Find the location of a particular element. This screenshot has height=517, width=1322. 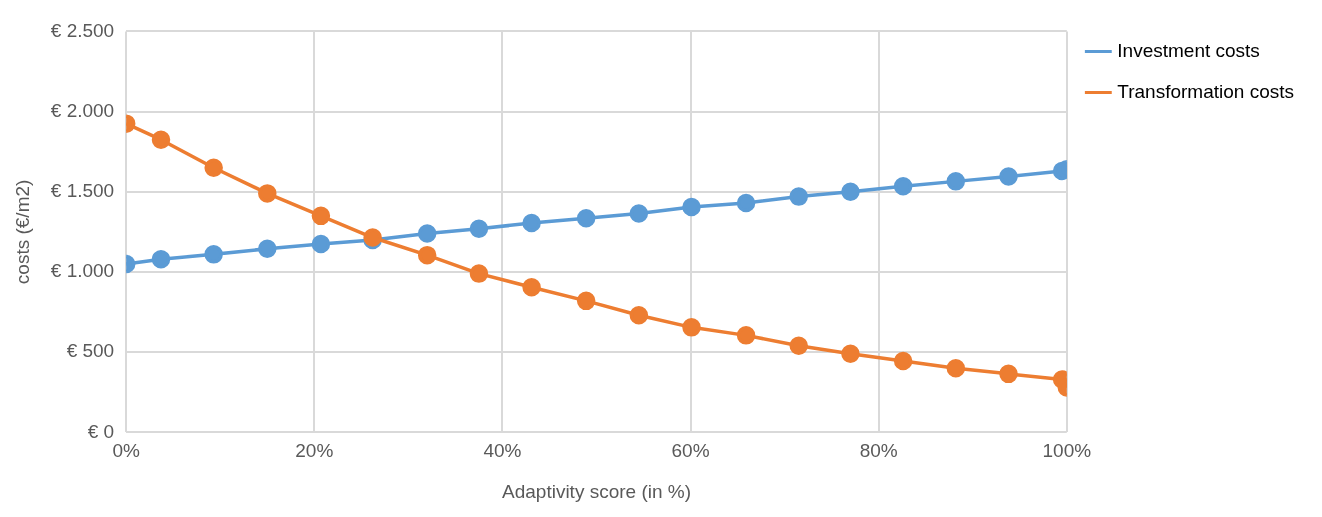

x-tick-label: 60% is located at coordinates (690, 451).